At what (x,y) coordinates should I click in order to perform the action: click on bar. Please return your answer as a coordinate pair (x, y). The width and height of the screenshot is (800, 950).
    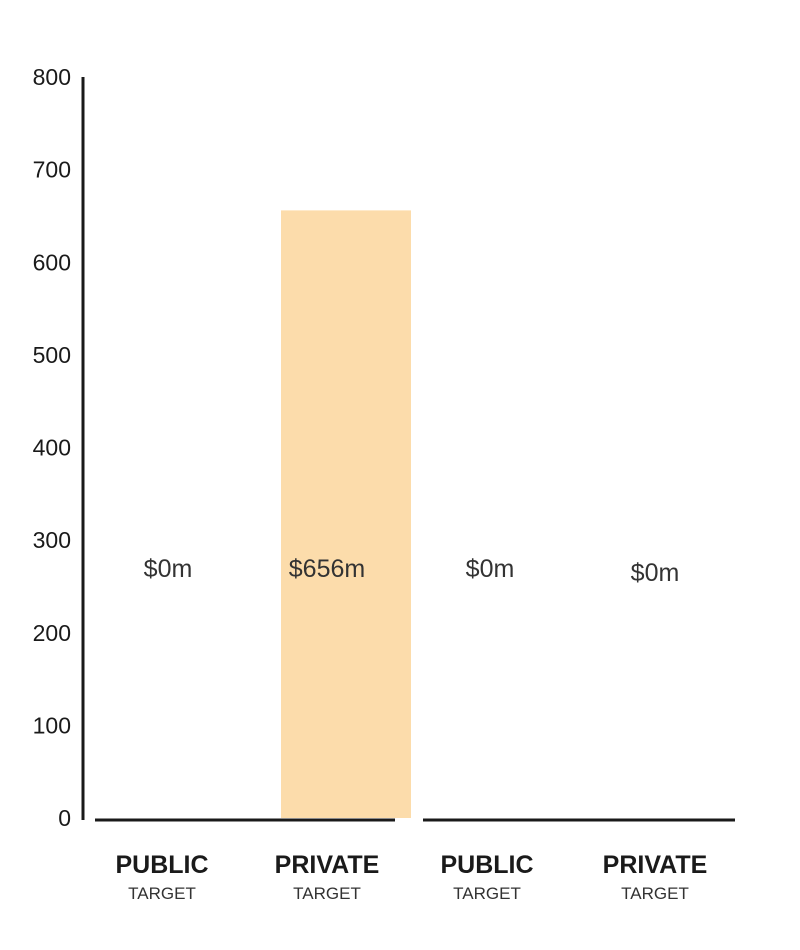
    Looking at the image, I should click on (346, 514).